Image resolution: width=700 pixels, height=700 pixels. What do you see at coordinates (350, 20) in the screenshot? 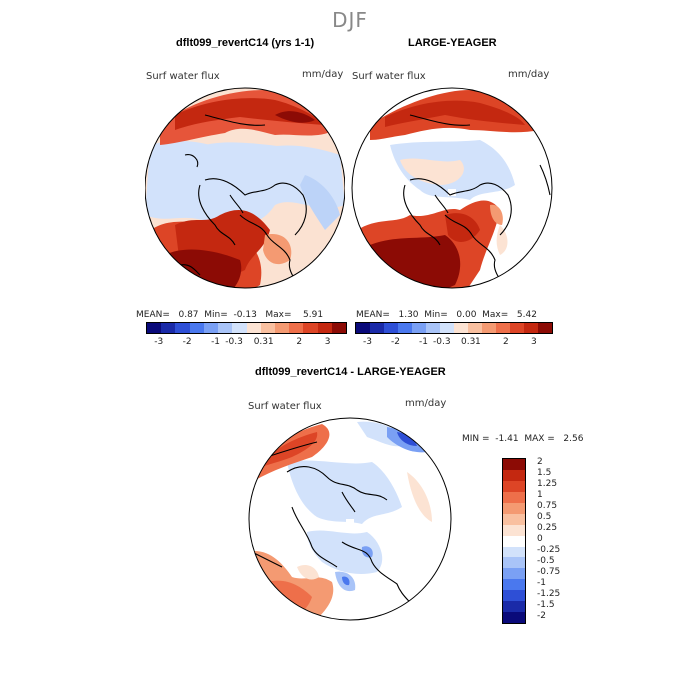
I see `season-title: DJF` at bounding box center [350, 20].